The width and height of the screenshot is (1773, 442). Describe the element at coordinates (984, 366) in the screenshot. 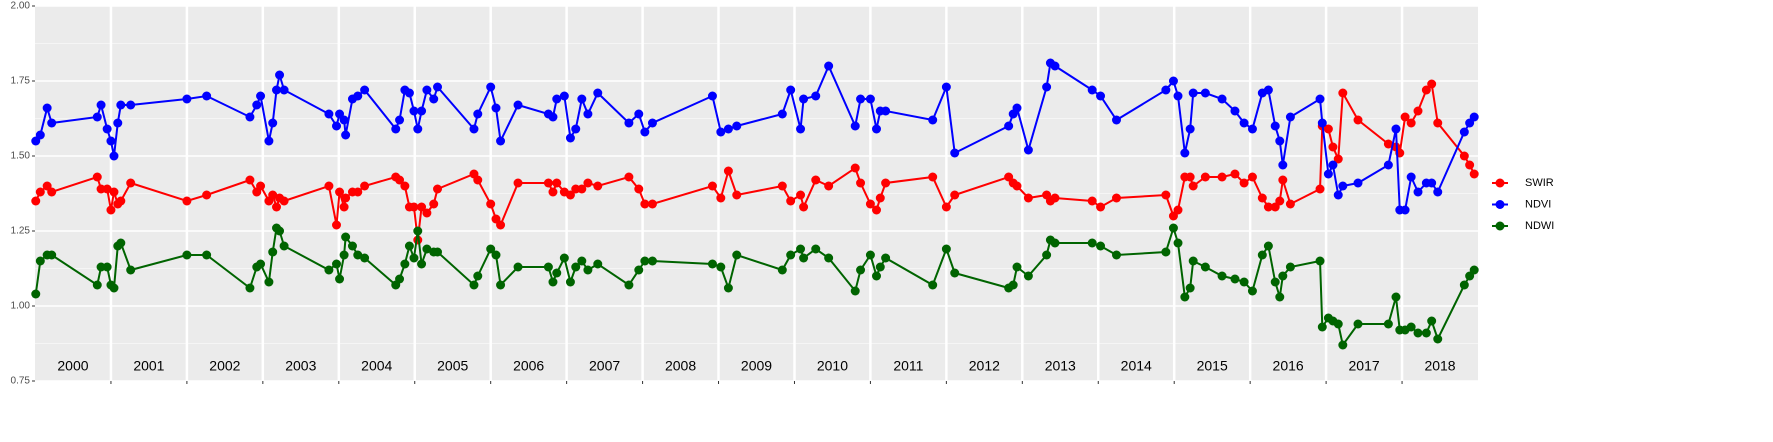

I see `year-label: 2012` at that location.